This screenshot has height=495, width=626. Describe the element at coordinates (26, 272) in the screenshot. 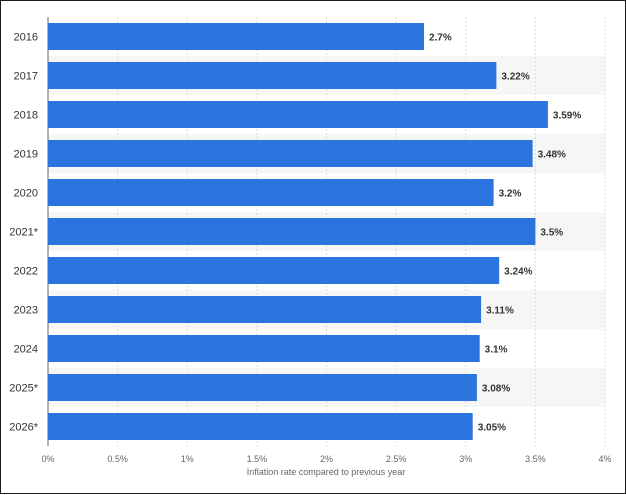

I see `category-label: 2022` at that location.